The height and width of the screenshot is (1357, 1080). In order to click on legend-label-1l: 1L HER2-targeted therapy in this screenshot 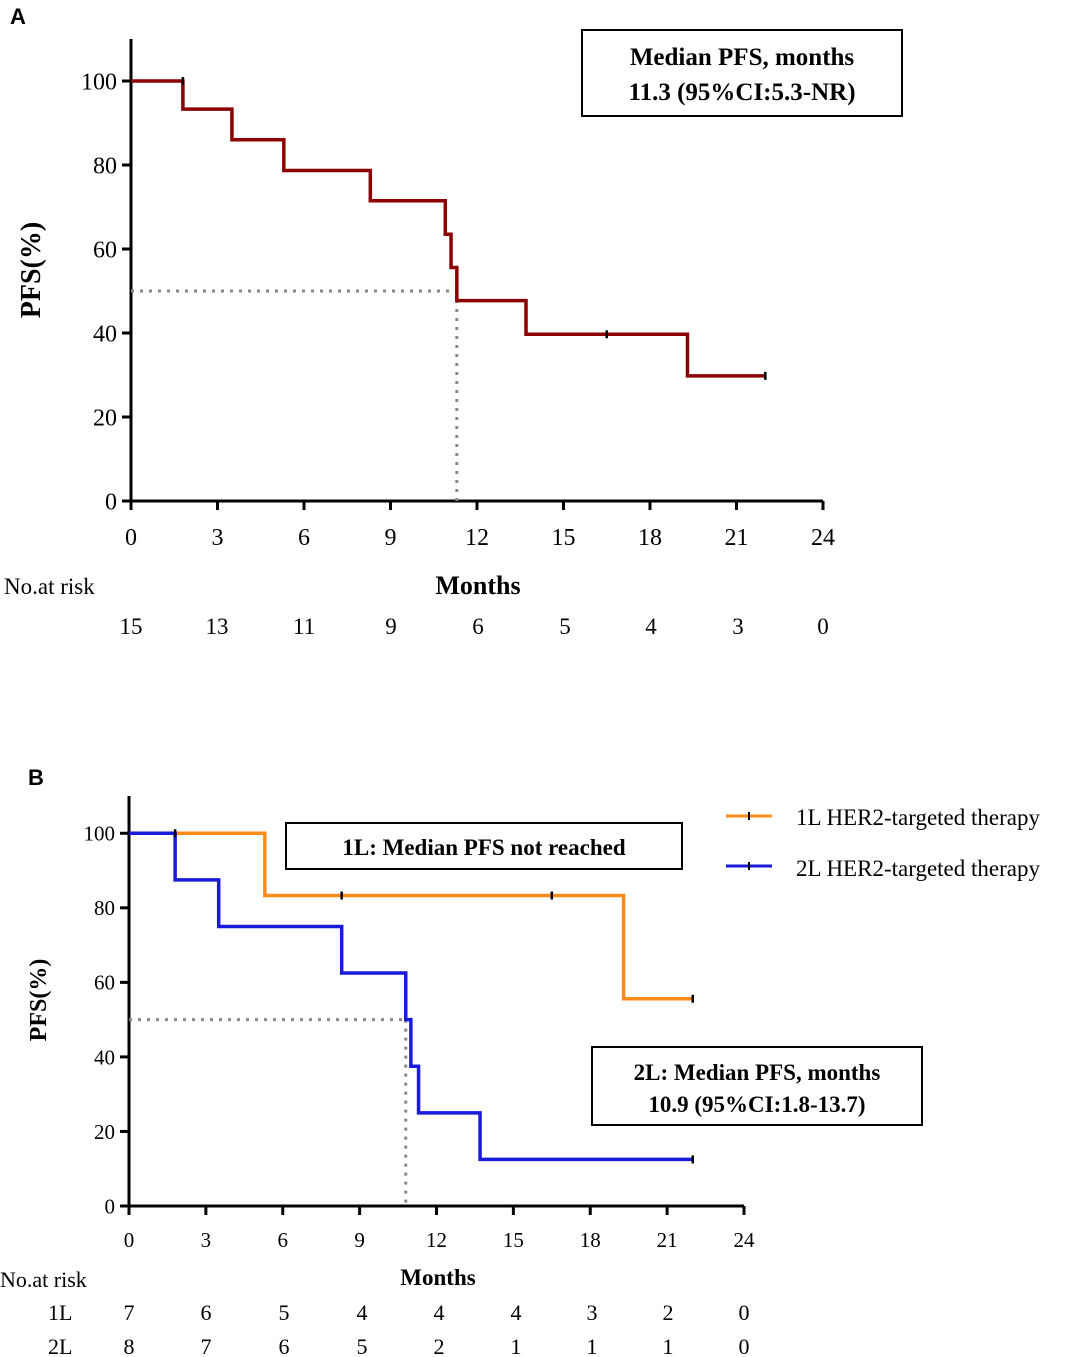, I will do `click(918, 817)`.